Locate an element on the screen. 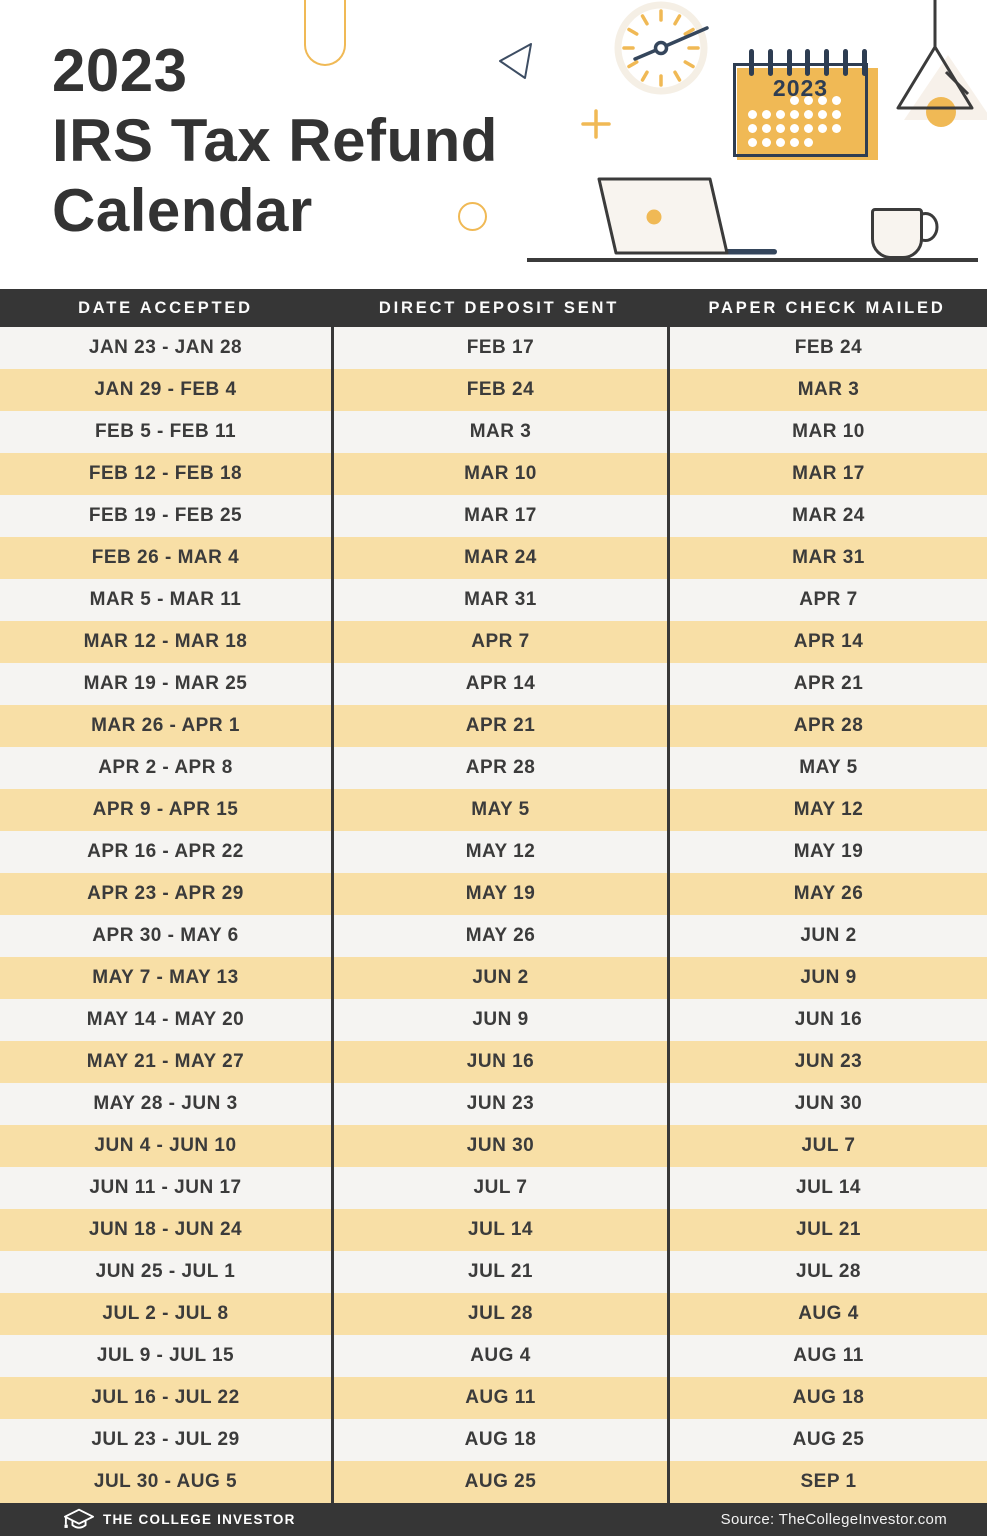 This screenshot has height=1536, width=987. clock-icon is located at coordinates (661, 48).